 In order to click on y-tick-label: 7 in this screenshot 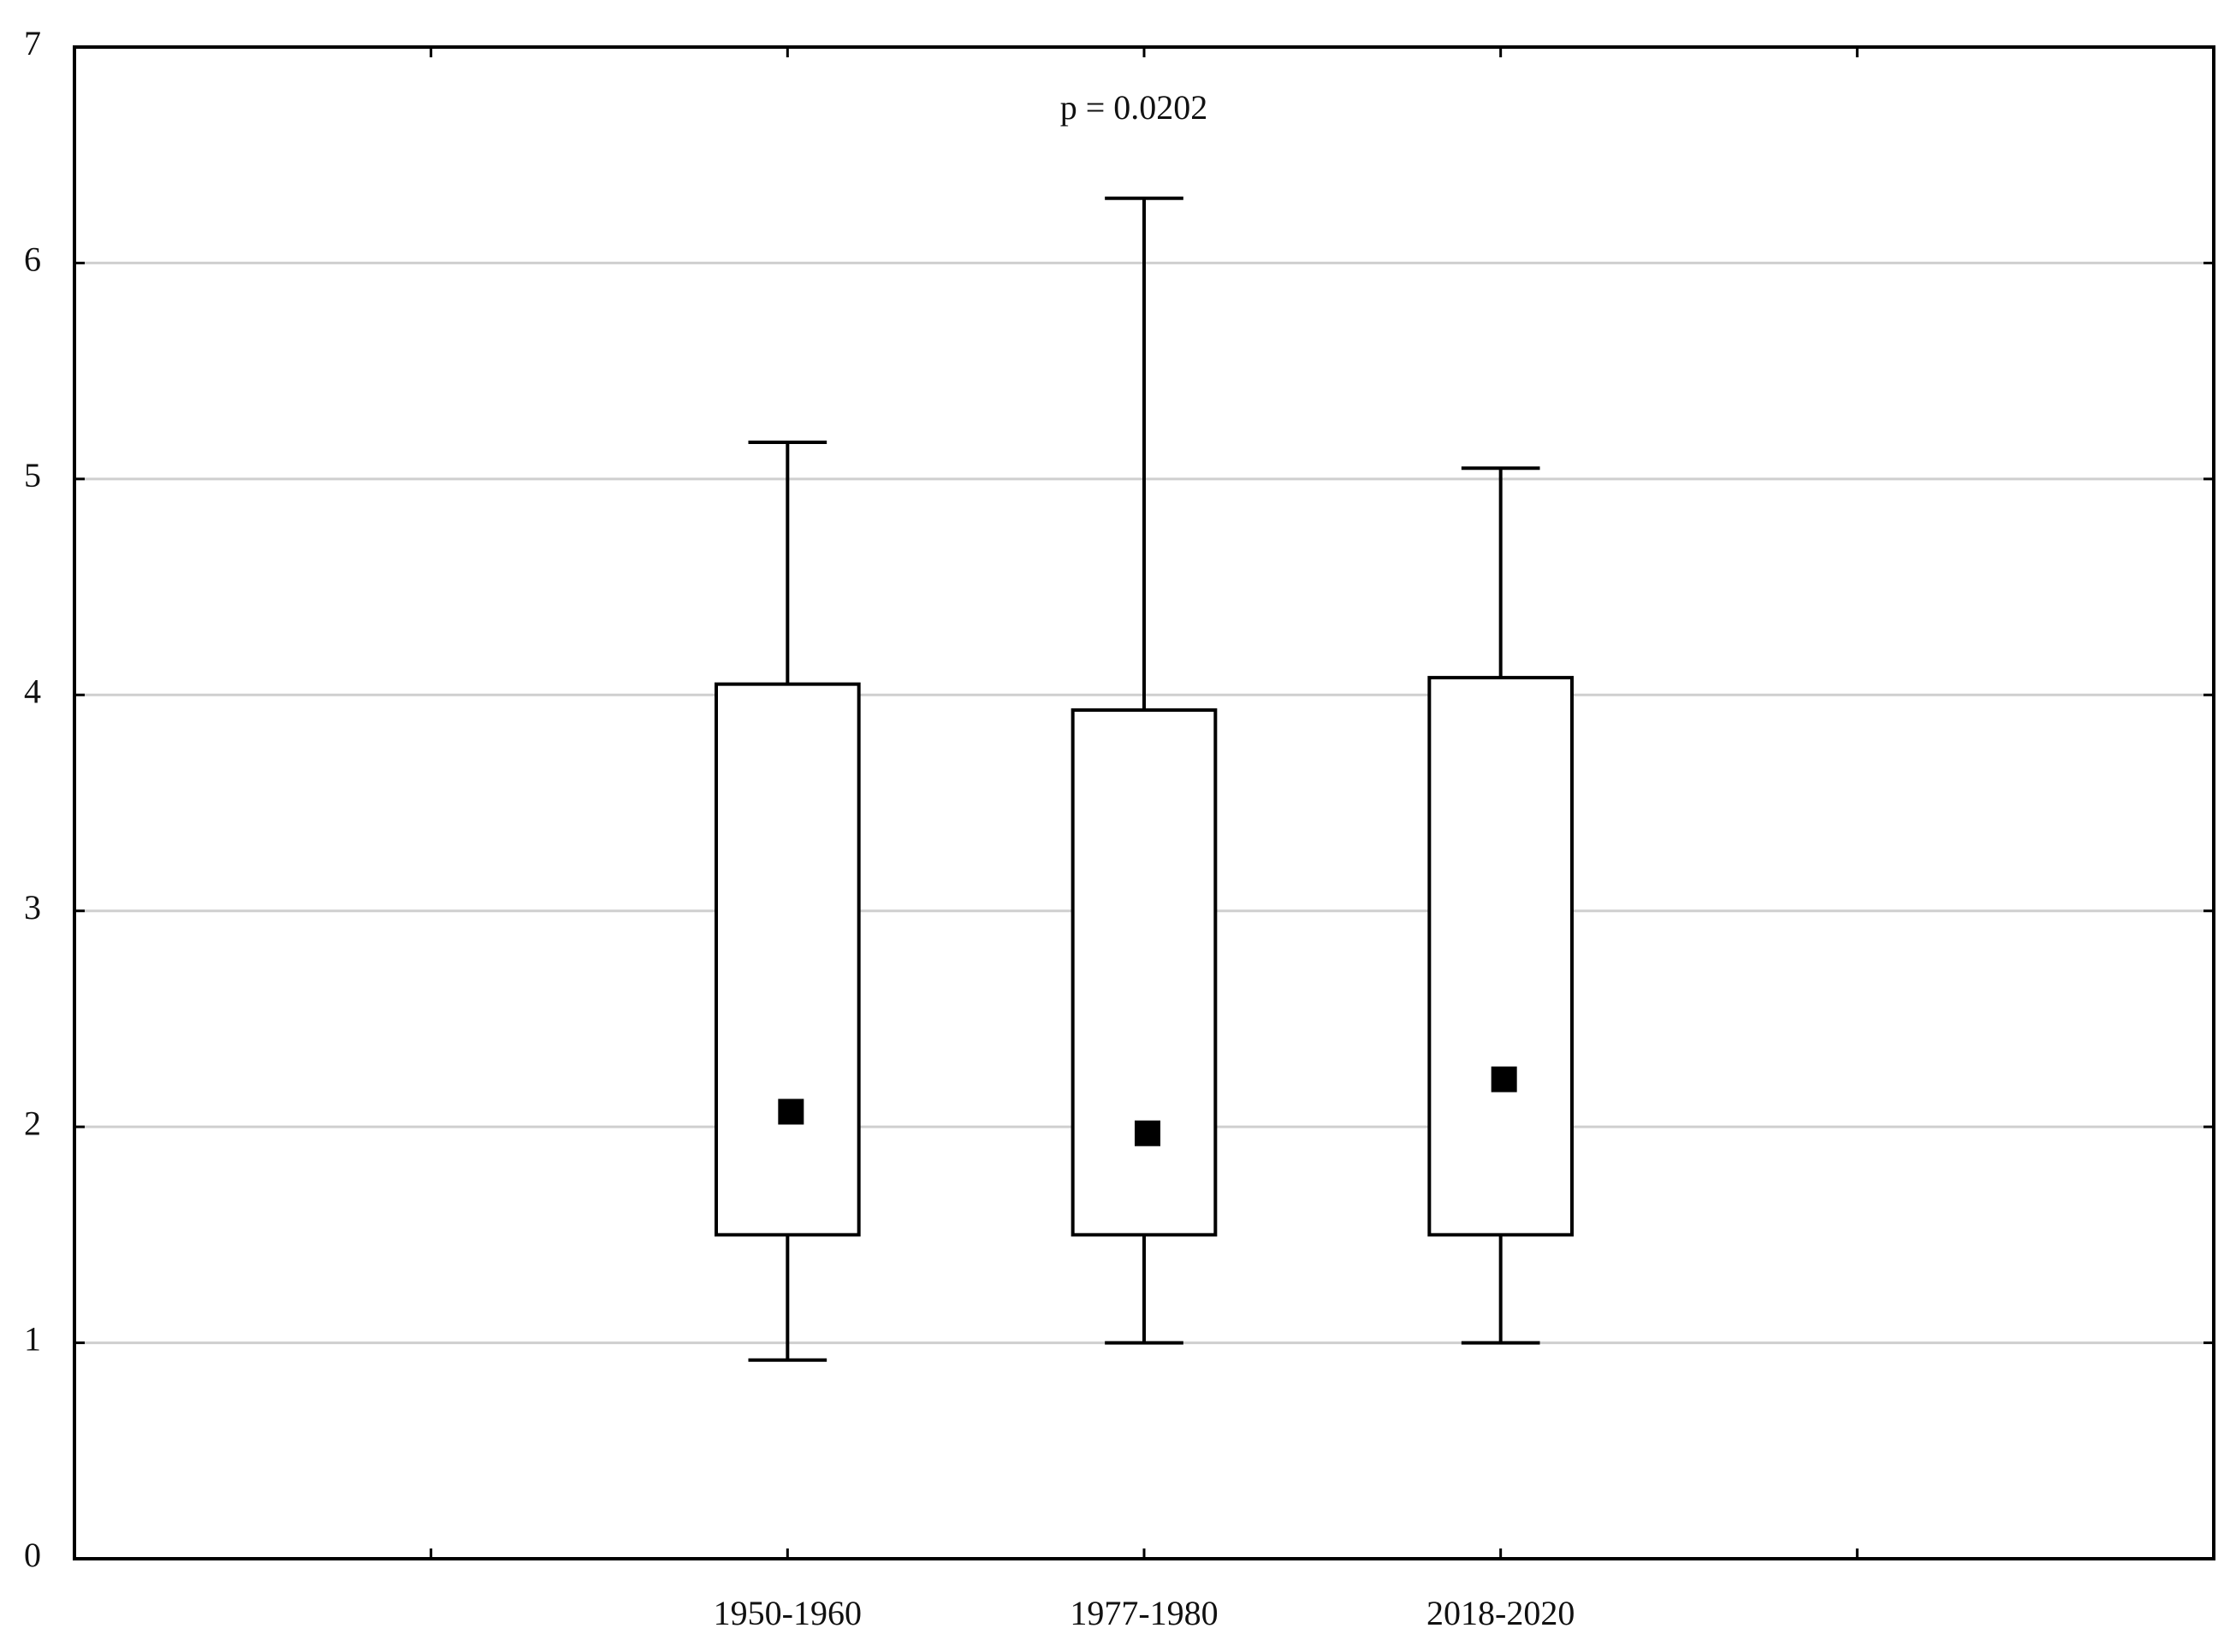, I will do `click(33, 43)`.